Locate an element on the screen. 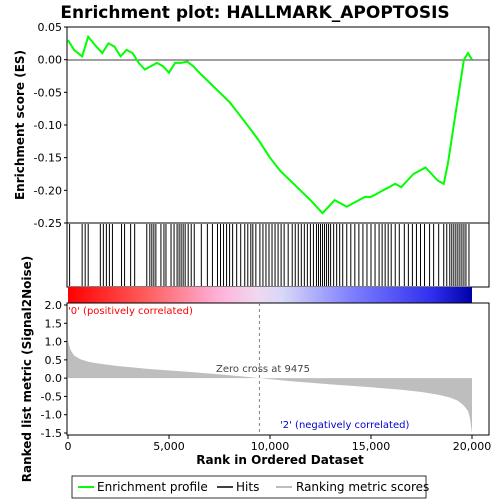 The height and width of the screenshot is (500, 500). metric-y-tick-label: 1.0 is located at coordinates (54, 342).